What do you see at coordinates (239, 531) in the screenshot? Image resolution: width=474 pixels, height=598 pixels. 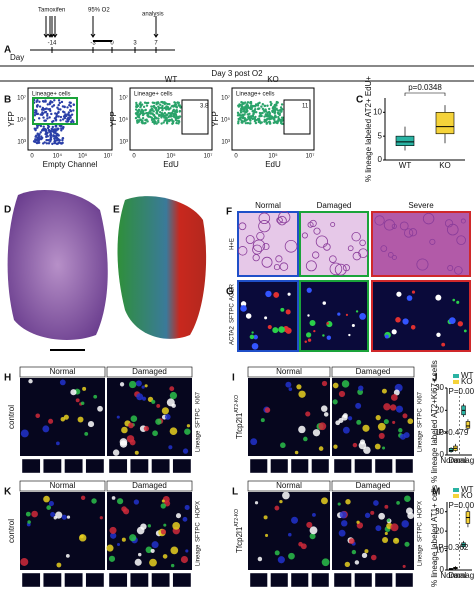 I see `genotype-label: Tfcp2l1AT2-KO` at bounding box center [239, 531].